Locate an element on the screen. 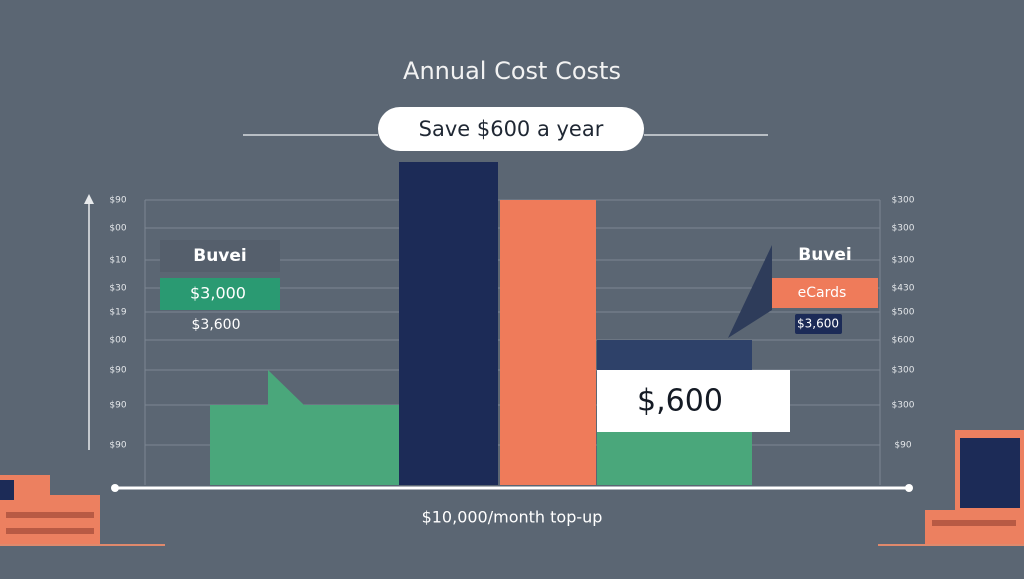 The width and height of the screenshot is (1024, 579). footer: $10,000/month top-up is located at coordinates (512, 517).